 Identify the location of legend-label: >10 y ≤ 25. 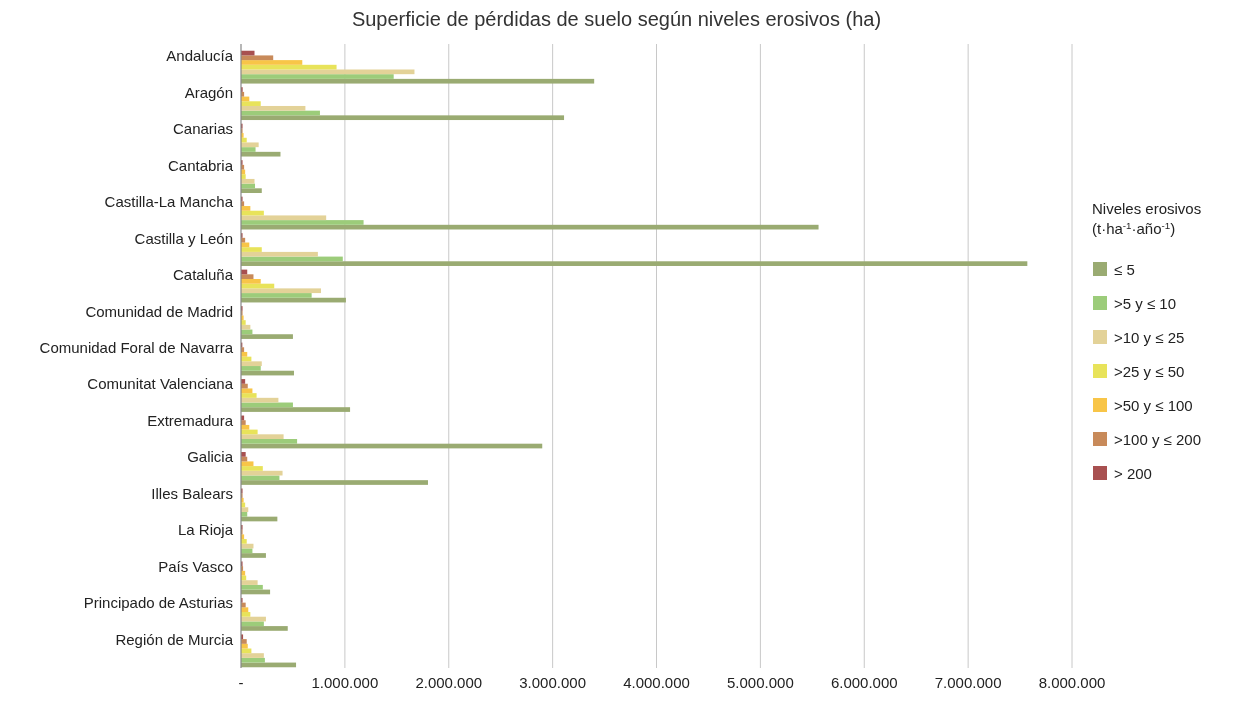
(1149, 337).